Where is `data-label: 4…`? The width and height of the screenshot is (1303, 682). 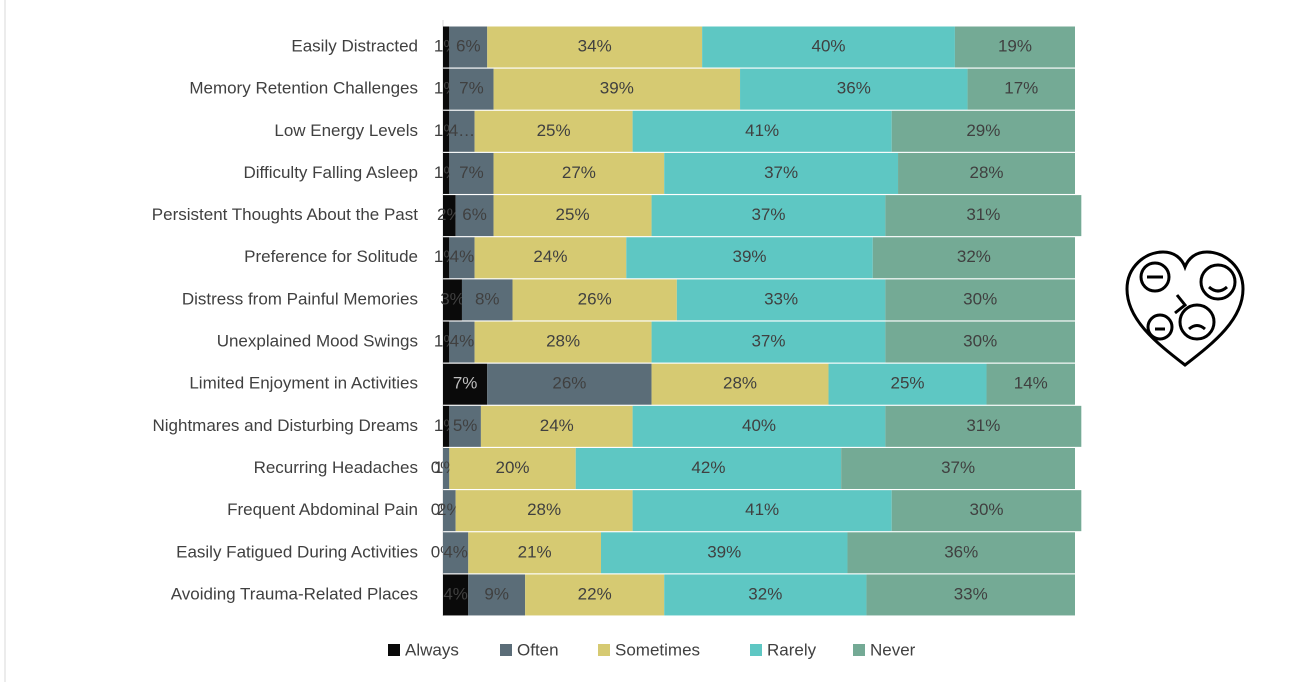
data-label: 4… is located at coordinates (462, 130).